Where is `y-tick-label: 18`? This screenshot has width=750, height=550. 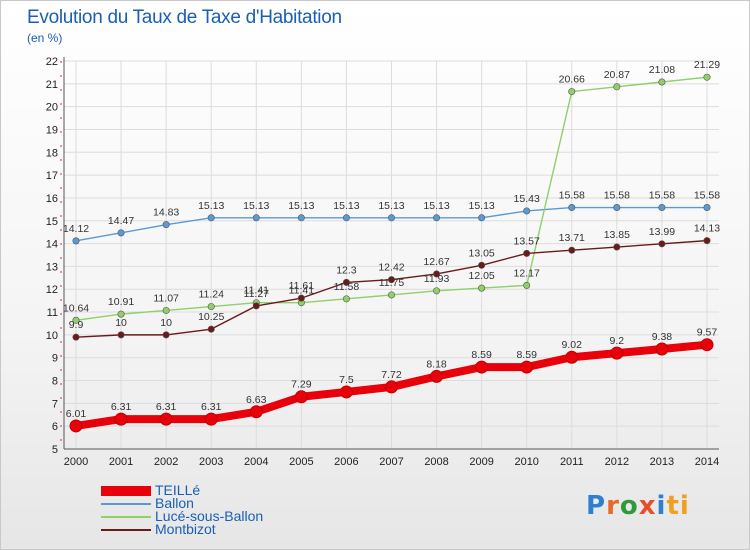
y-tick-label: 18 is located at coordinates (52, 153).